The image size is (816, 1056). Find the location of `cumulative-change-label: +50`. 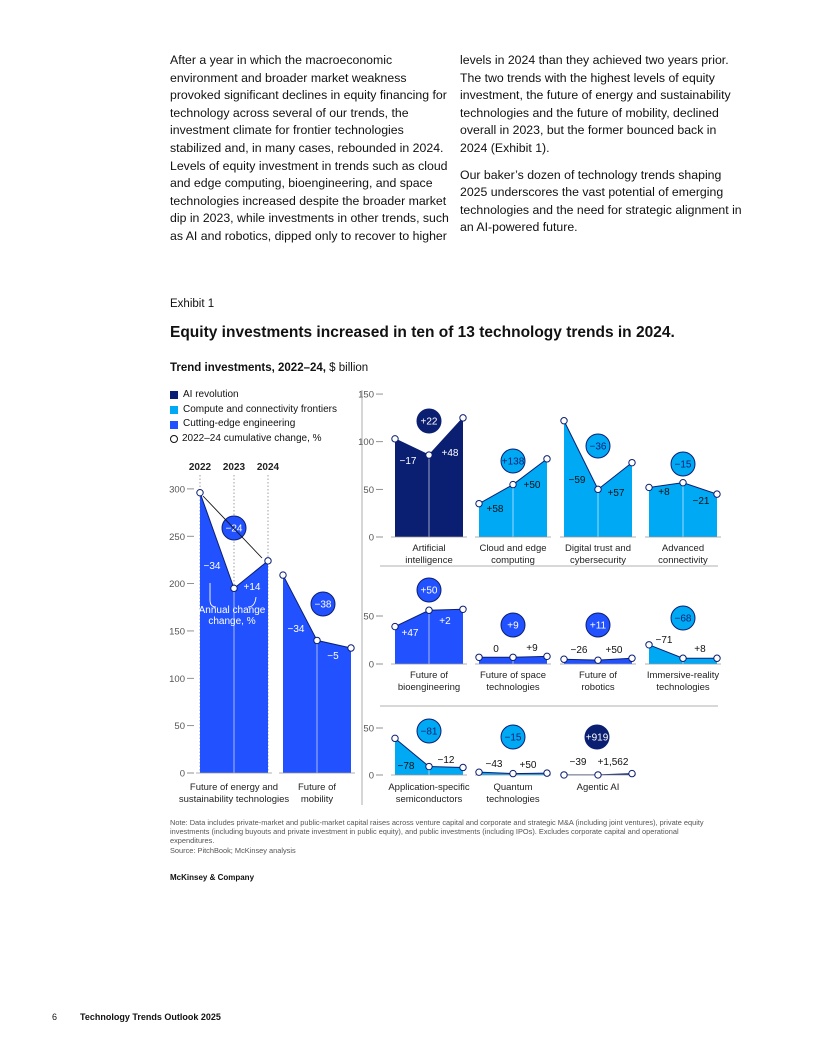

cumulative-change-label: +50 is located at coordinates (429, 591).